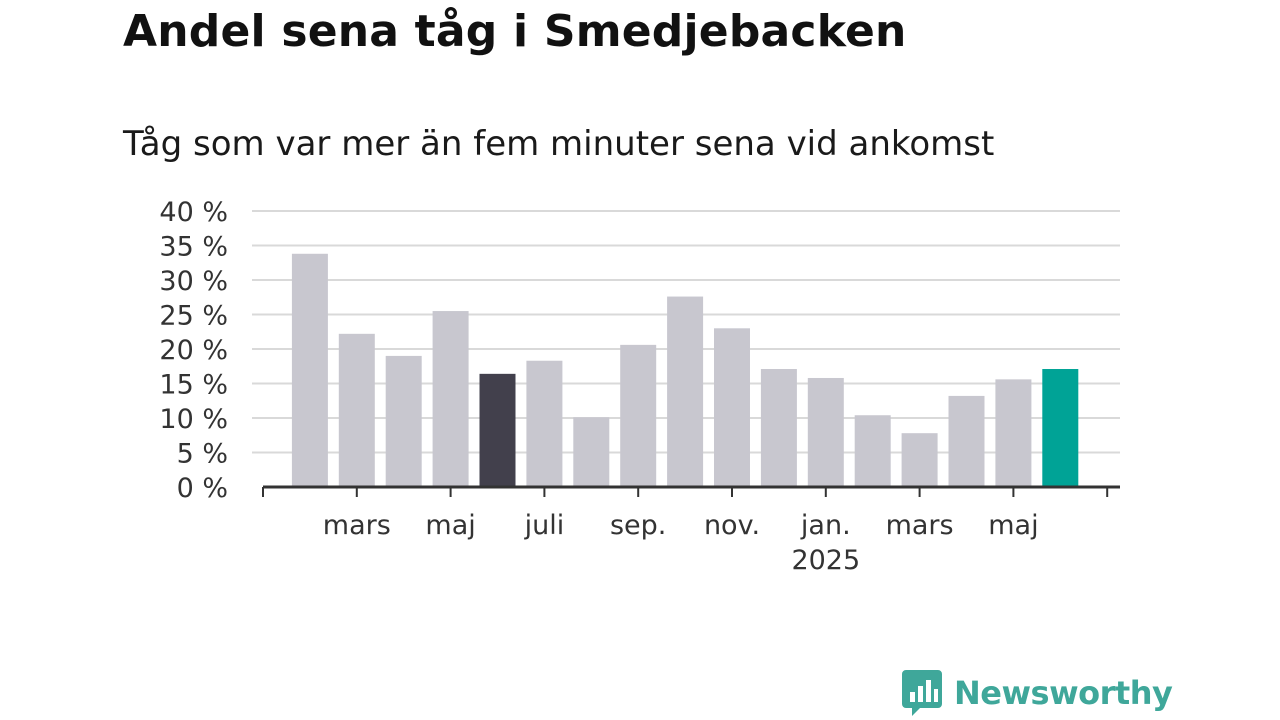 This screenshot has height=720, width=1280. What do you see at coordinates (202, 488) in the screenshot?
I see `y-tick-label: 0 %` at bounding box center [202, 488].